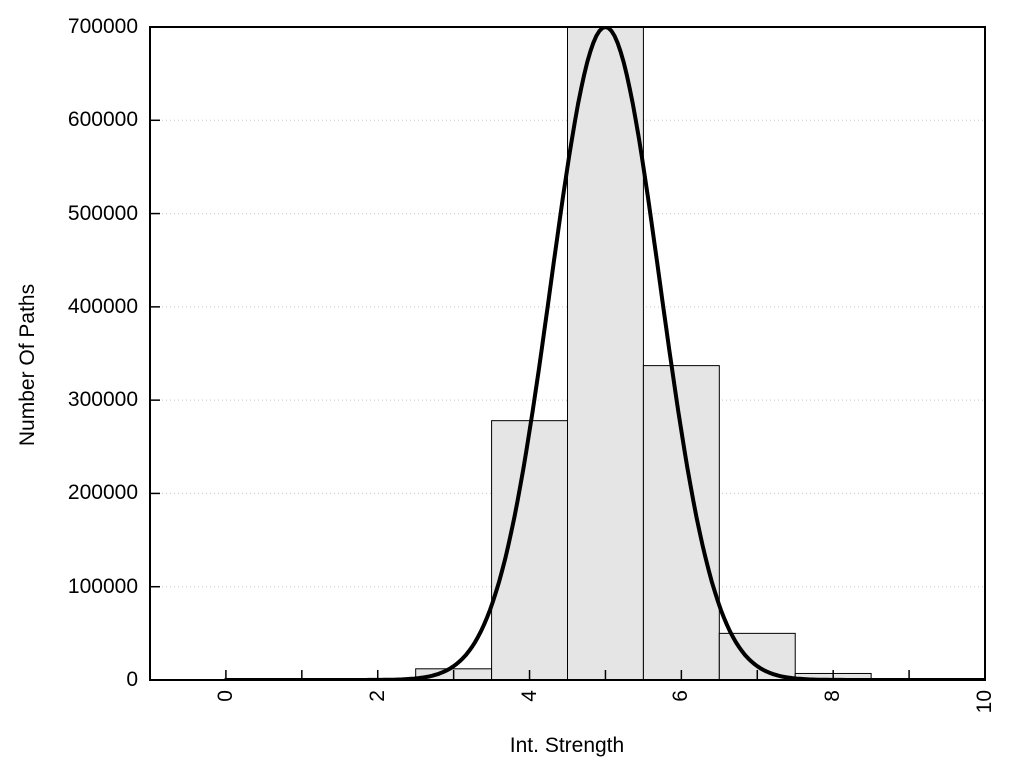 This screenshot has width=1024, height=768. What do you see at coordinates (102, 120) in the screenshot?
I see `y-tick-label: 600000` at bounding box center [102, 120].